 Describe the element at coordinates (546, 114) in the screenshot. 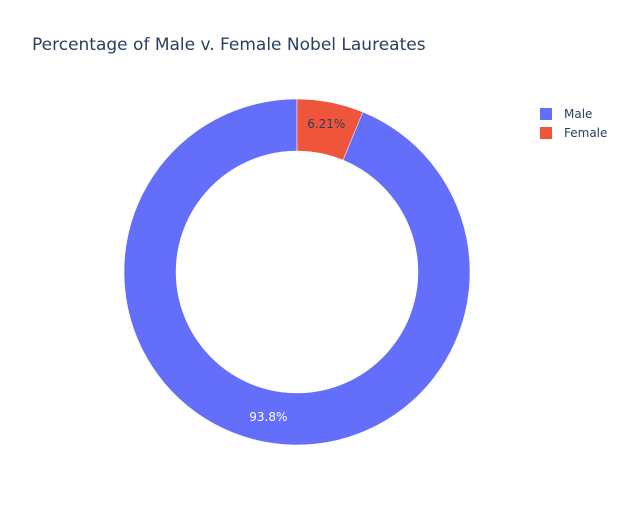

I see `legend-swatch-male` at that location.